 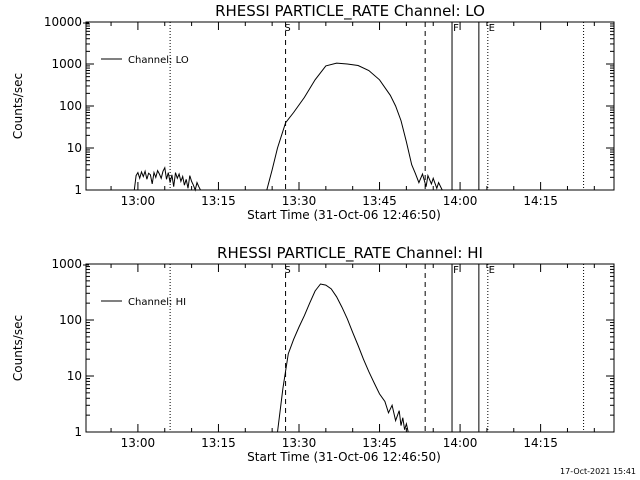 I want to click on chart-title: RHESSI PARTICLE_RATE Channel: LO, so click(x=350, y=11).